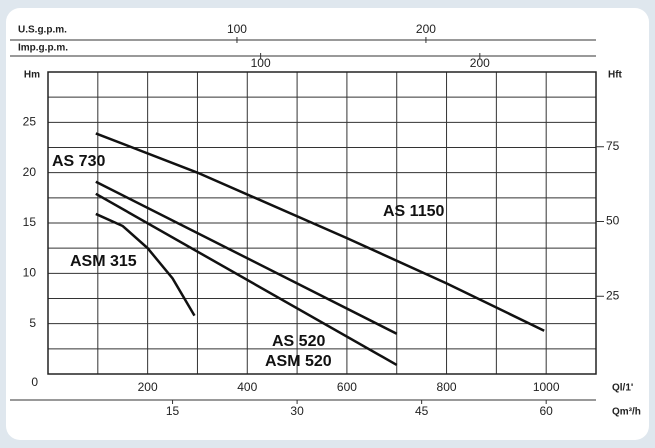 The height and width of the screenshot is (448, 655). I want to click on x-tick-label: 200, so click(148, 387).